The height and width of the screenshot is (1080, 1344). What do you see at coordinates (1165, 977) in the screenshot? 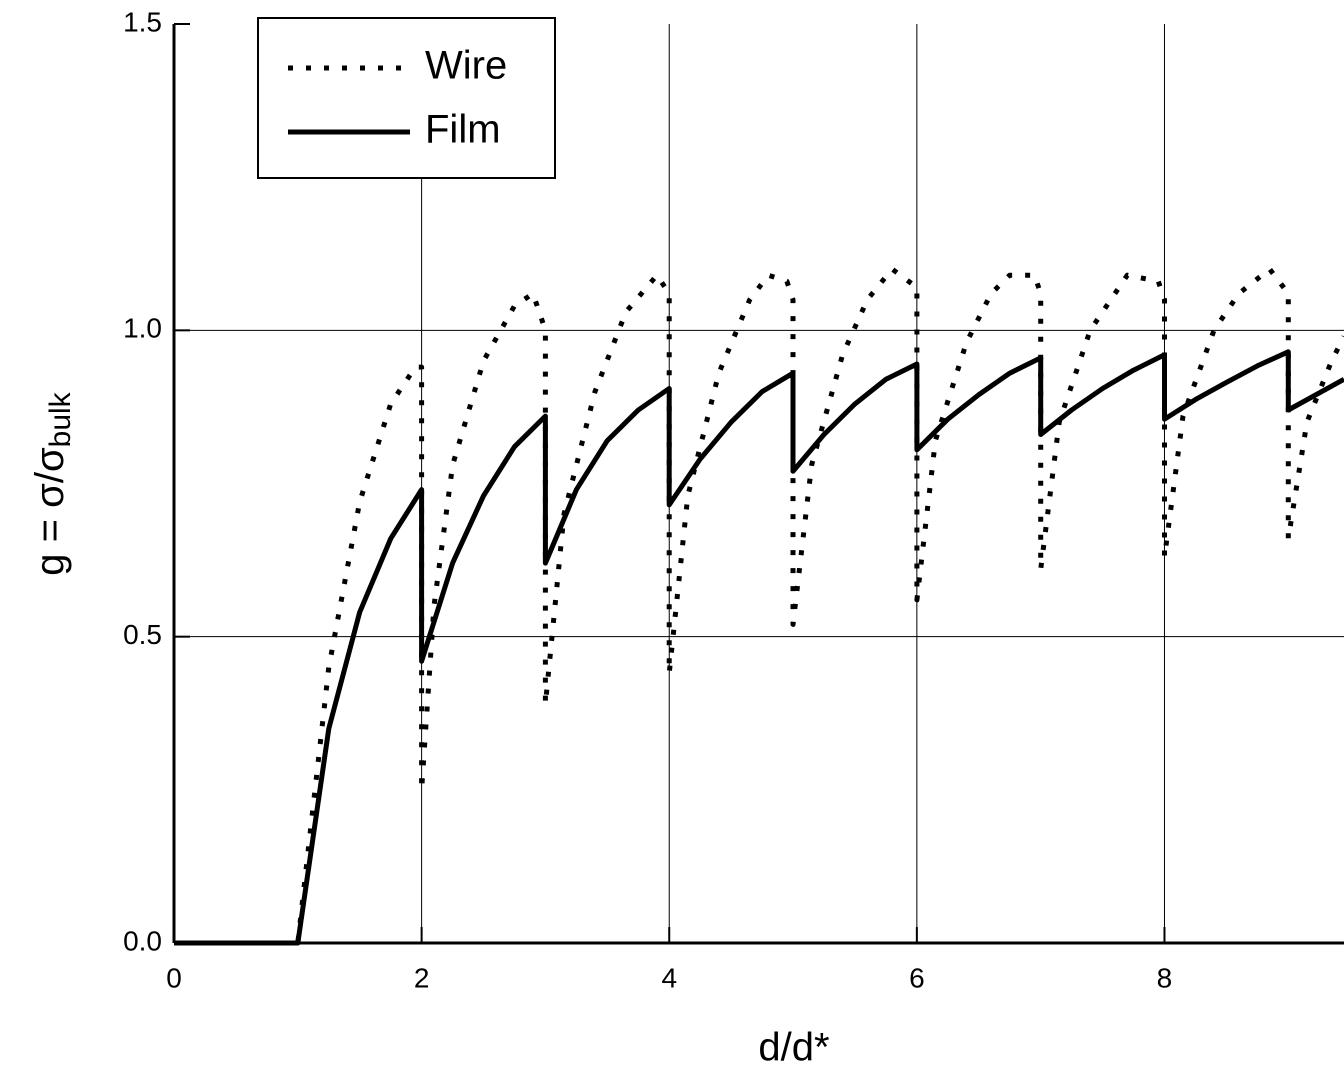
I see `x-tick-label: 8` at bounding box center [1165, 977].